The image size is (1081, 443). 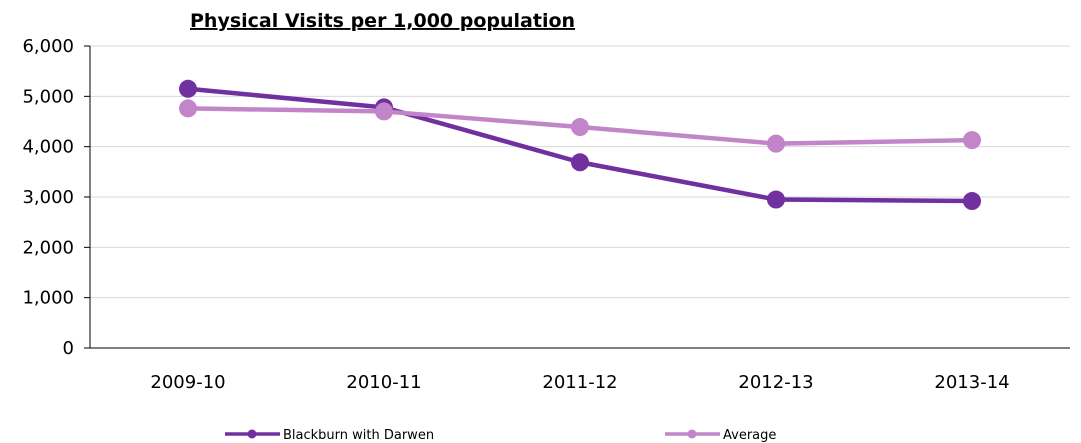 I want to click on y-tick-label: 6,000, so click(x=48, y=46).